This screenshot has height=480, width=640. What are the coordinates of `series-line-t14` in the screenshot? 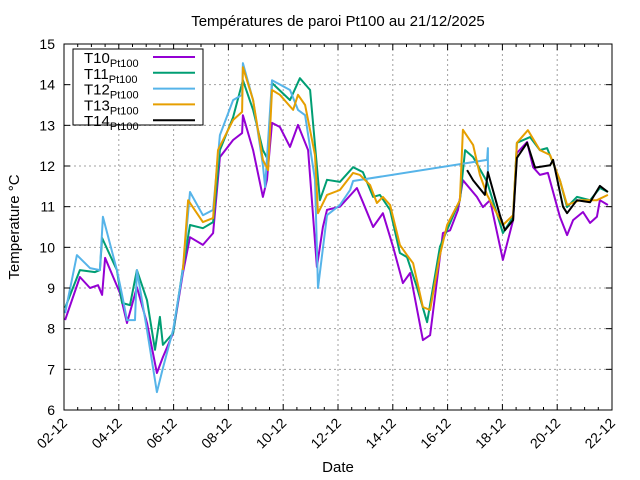 It's located at (537, 186).